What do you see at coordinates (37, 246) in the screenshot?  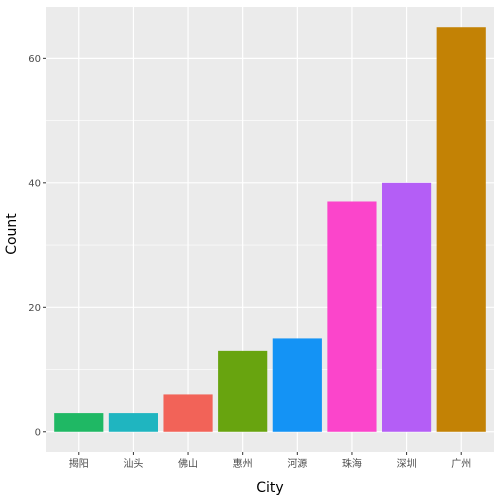 I see `y-axis-ticks: 0 20 40 60` at bounding box center [37, 246].